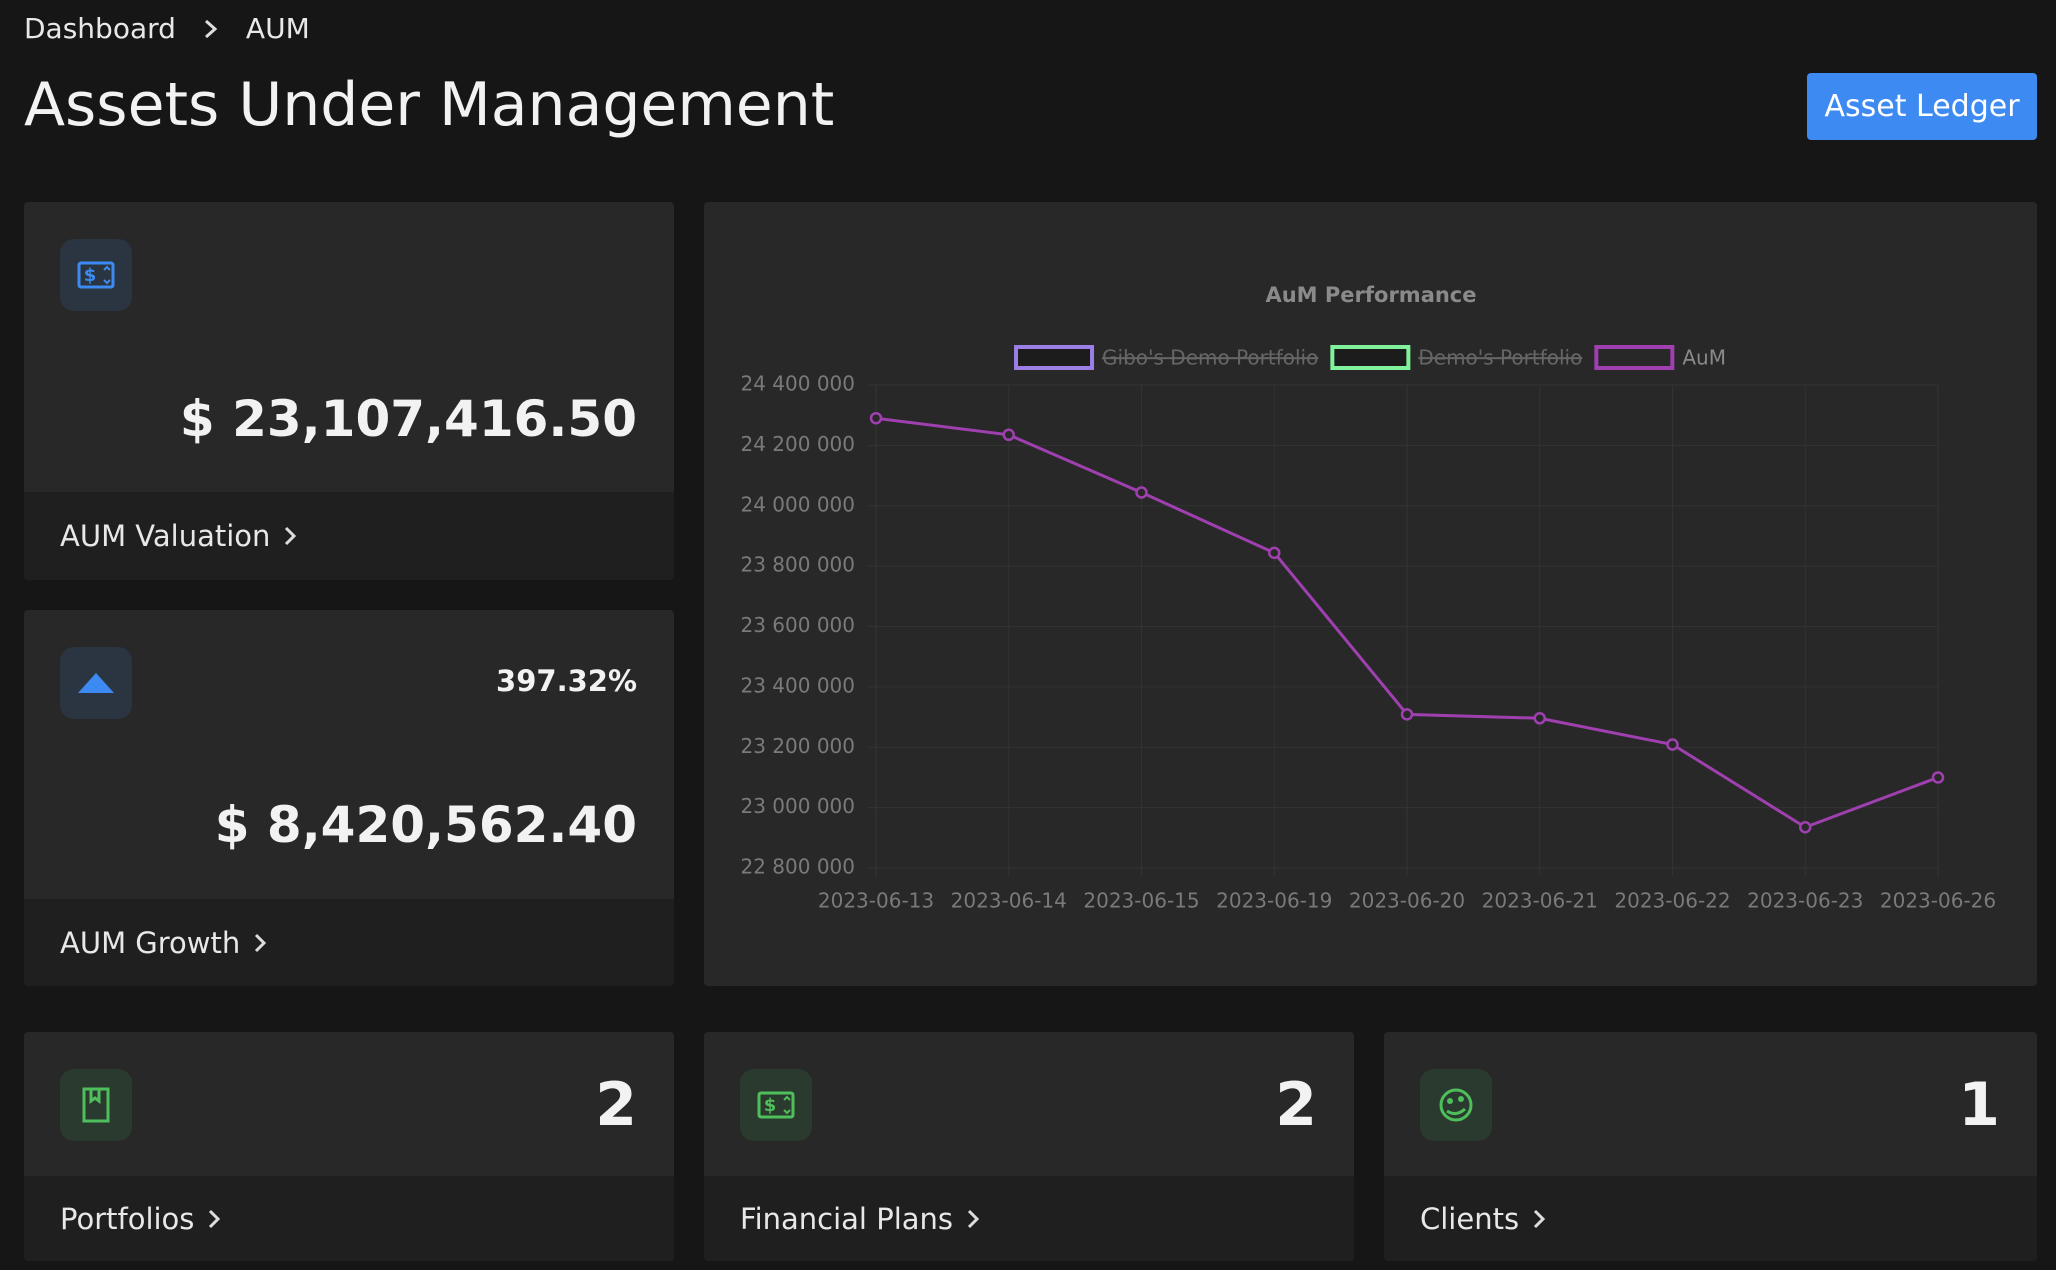  Describe the element at coordinates (1710, 1146) in the screenshot. I see `card: 1 Clients` at that location.